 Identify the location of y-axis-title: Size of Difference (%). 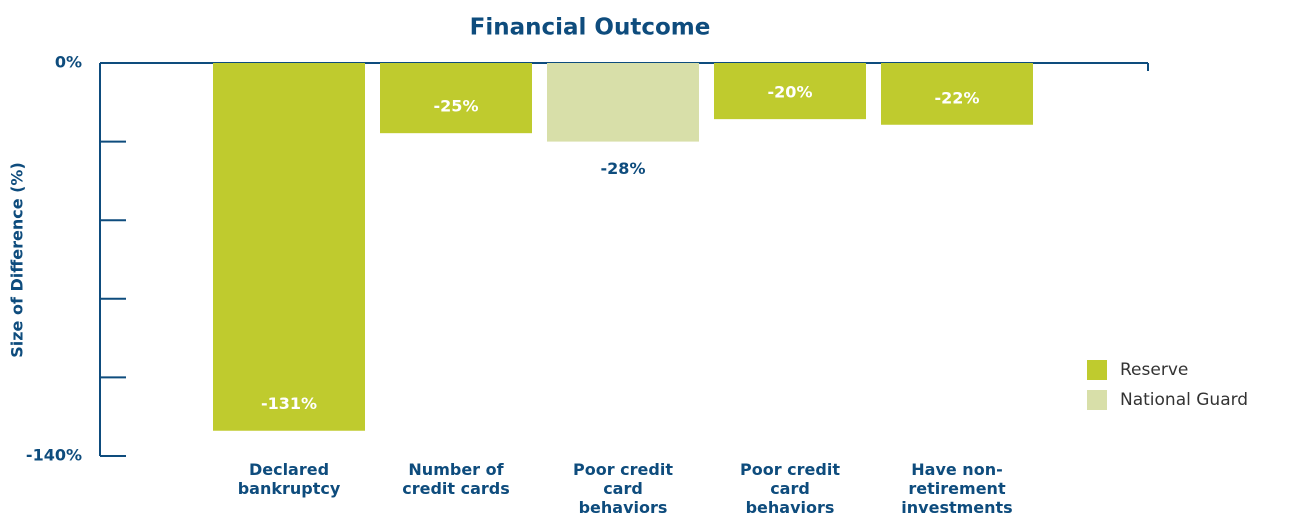
(17, 260).